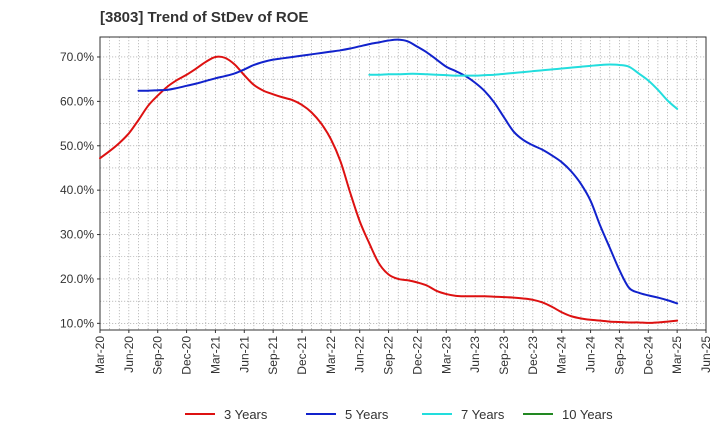  I want to click on x-tick-label: Sep-24, so click(619, 355).